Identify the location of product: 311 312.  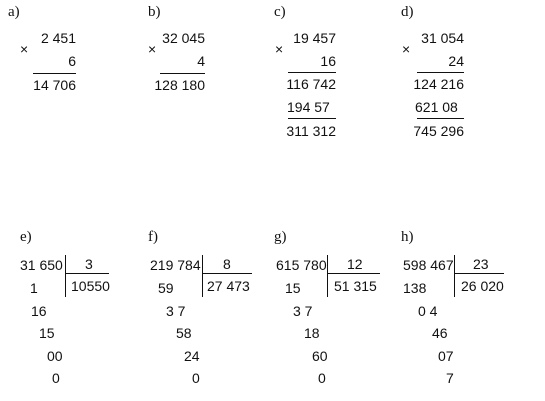
(311, 131).